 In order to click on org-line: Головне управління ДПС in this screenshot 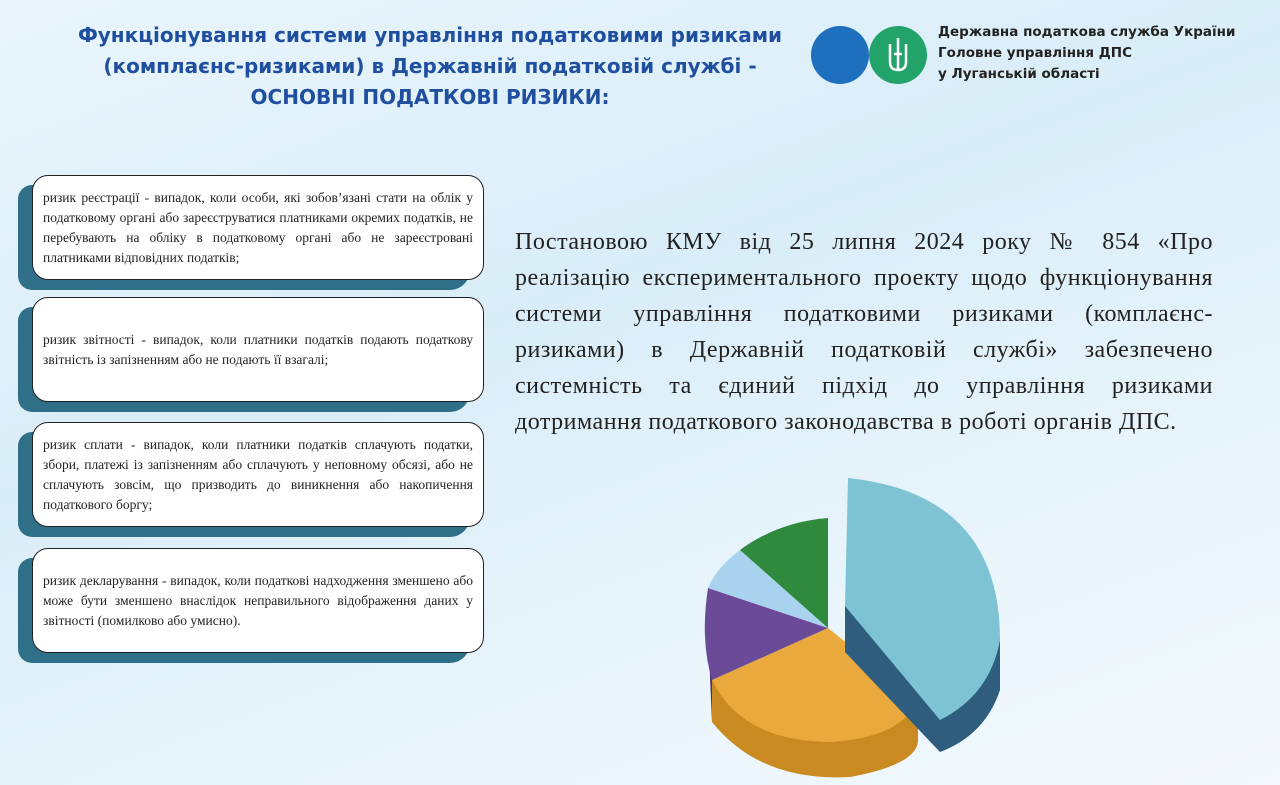, I will do `click(1035, 53)`.